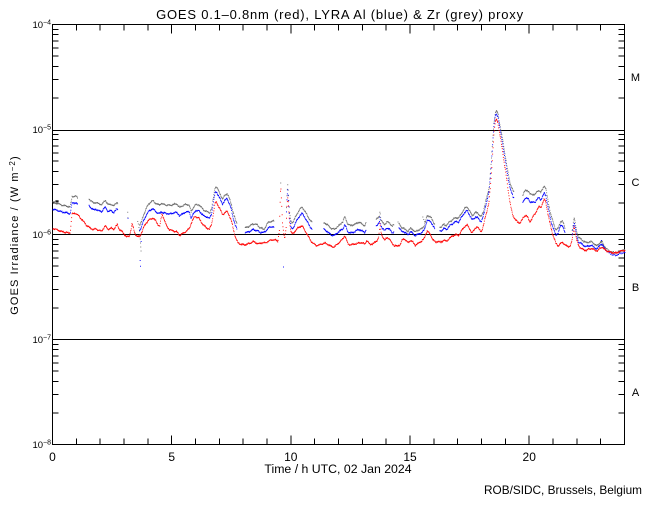 Image resolution: width=650 pixels, height=505 pixels. Describe the element at coordinates (636, 393) in the screenshot. I see `svg-text: A` at that location.